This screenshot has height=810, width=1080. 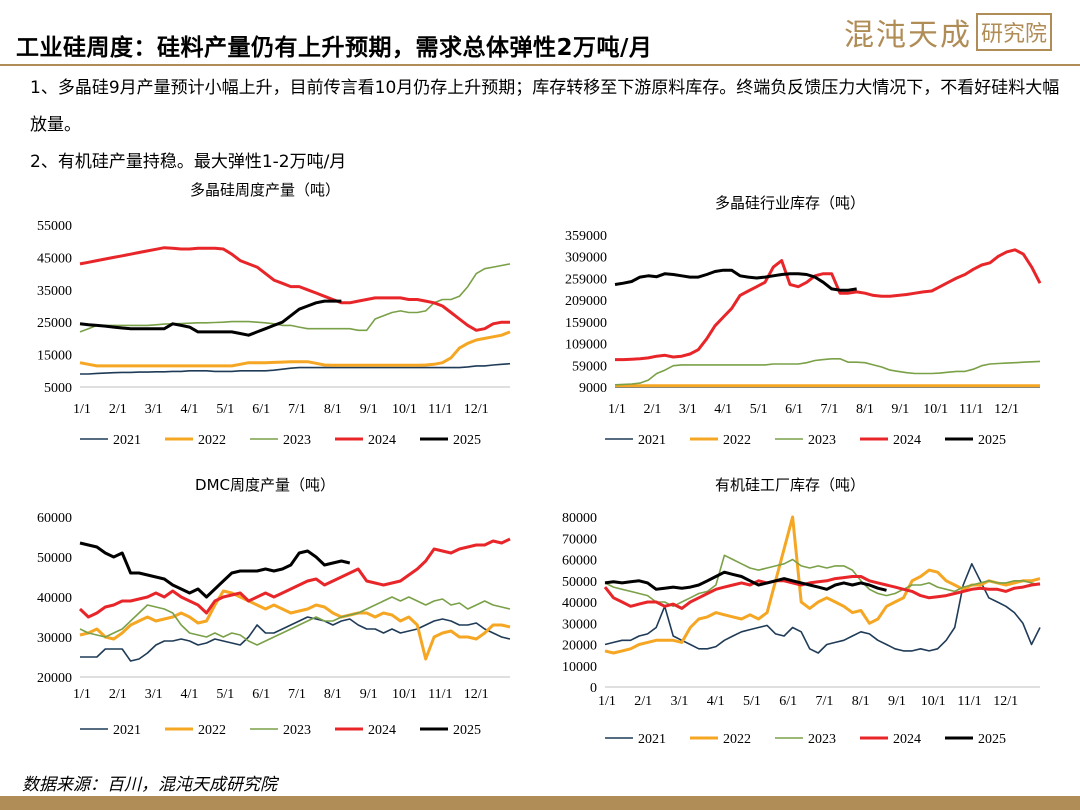 What do you see at coordinates (54, 598) in the screenshot?
I see `y-tick-label: 40000` at bounding box center [54, 598].